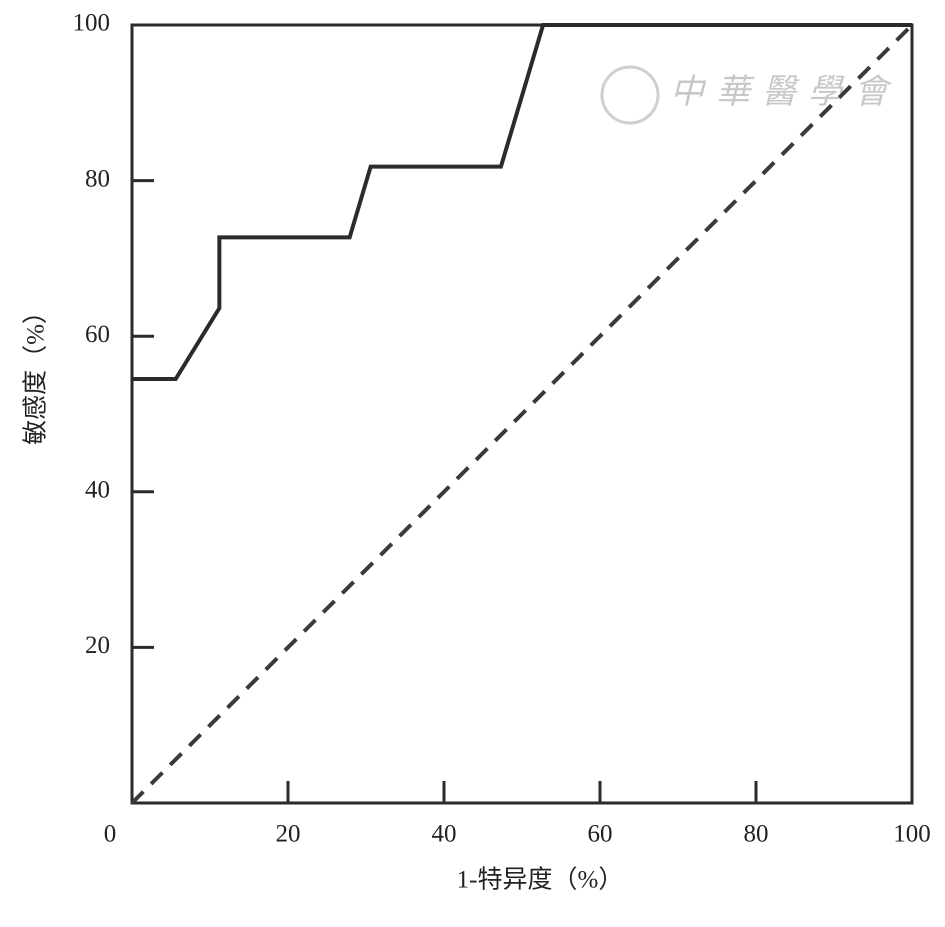 The width and height of the screenshot is (945, 927). I want to click on x-tick-label: 60, so click(600, 834).